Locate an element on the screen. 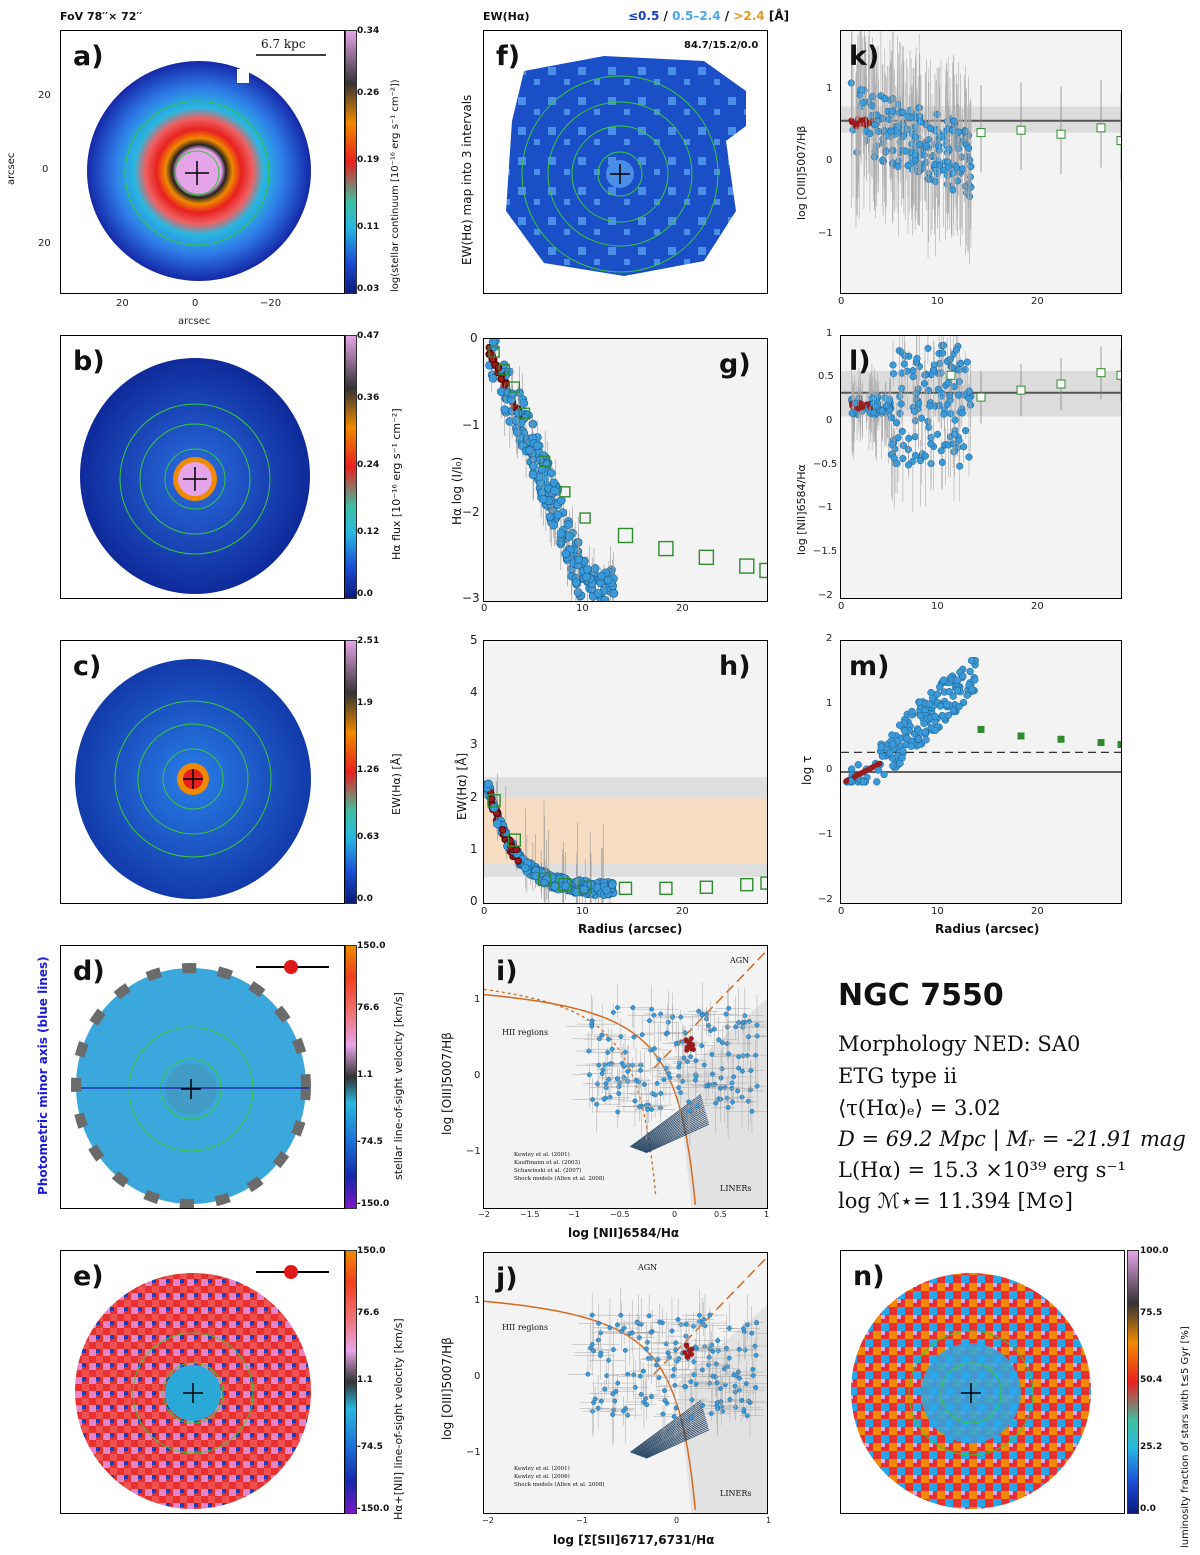 The height and width of the screenshot is (1555, 1200). h-ytick: 4 is located at coordinates (474, 692).